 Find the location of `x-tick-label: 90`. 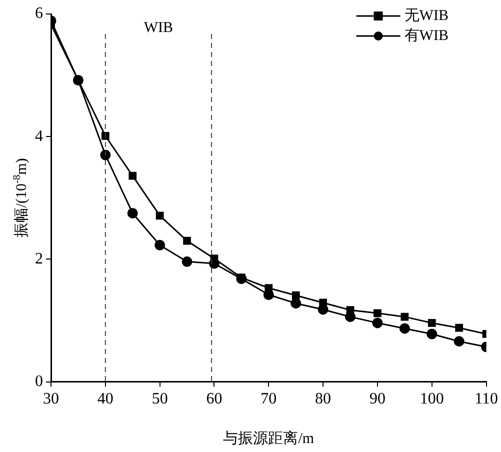

x-tick-label: 90 is located at coordinates (377, 399).